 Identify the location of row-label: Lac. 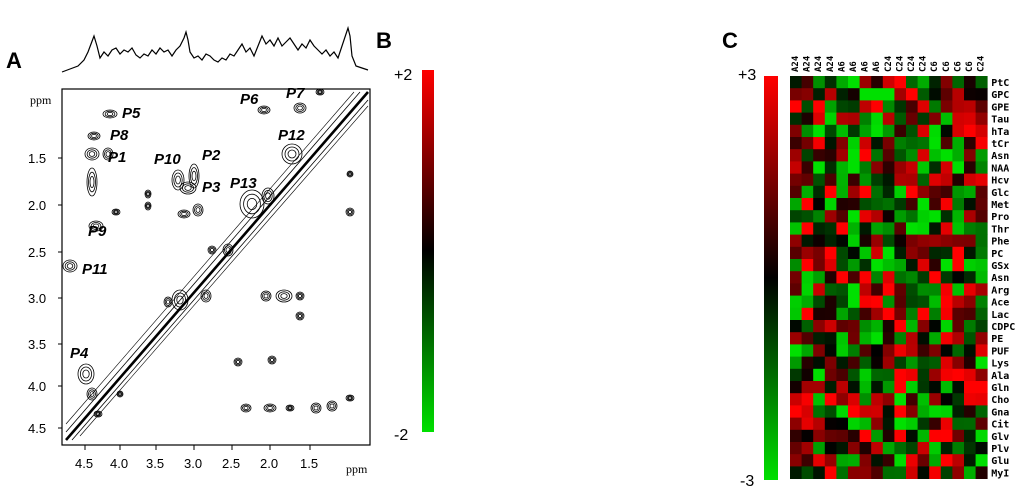
(1000, 315).